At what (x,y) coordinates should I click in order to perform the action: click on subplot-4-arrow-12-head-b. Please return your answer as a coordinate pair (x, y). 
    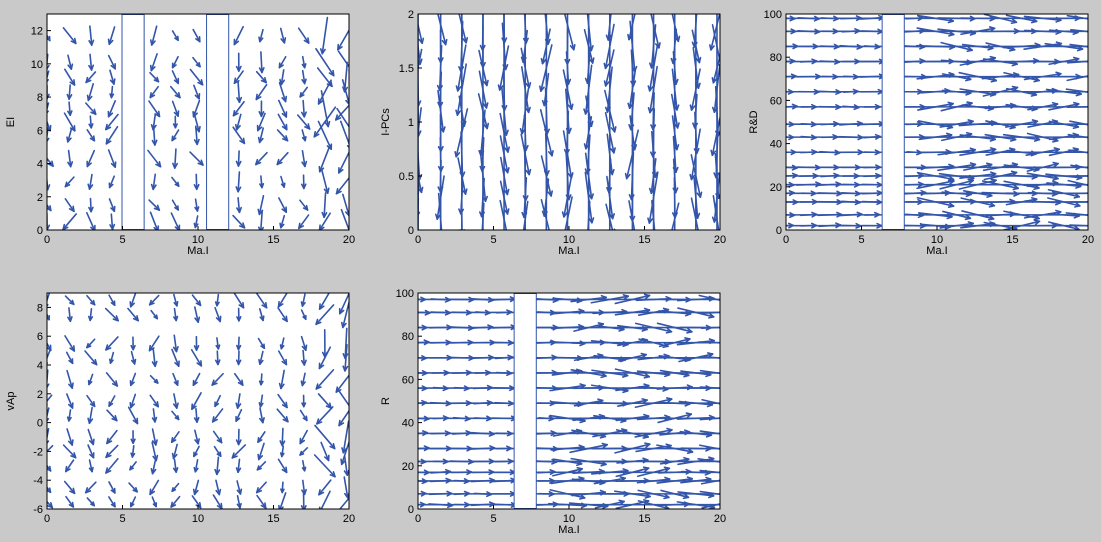
    Looking at the image, I should click on (73, 504).